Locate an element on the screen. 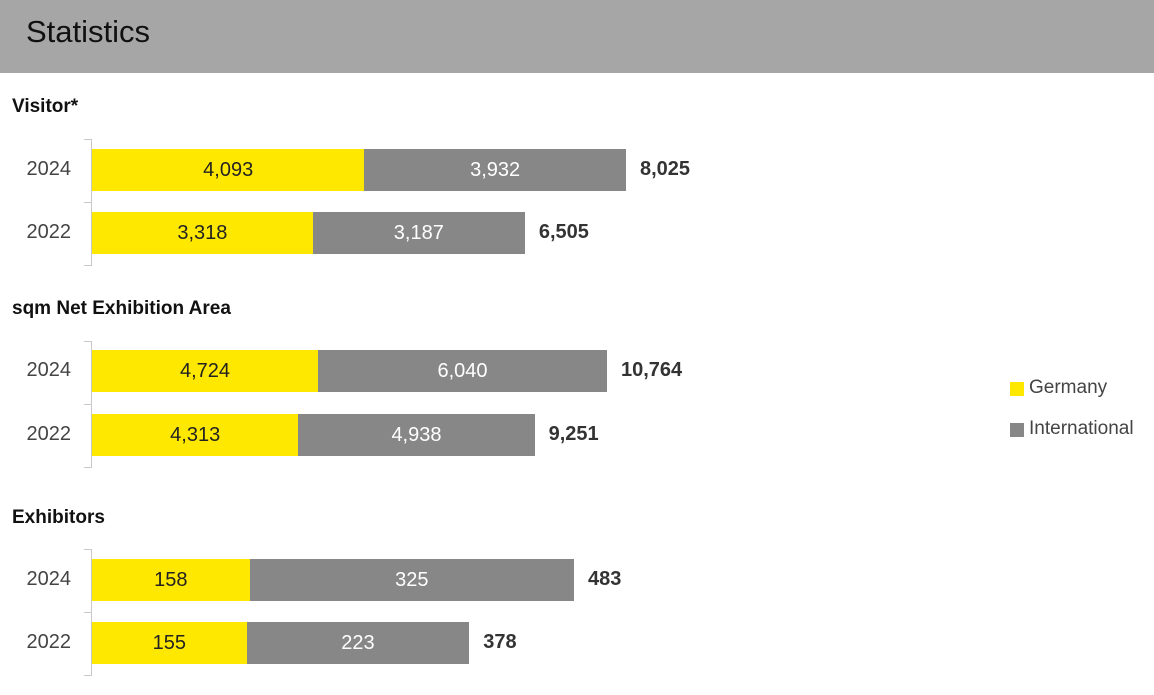  bar-germany-2024: 4,724 is located at coordinates (205, 371).